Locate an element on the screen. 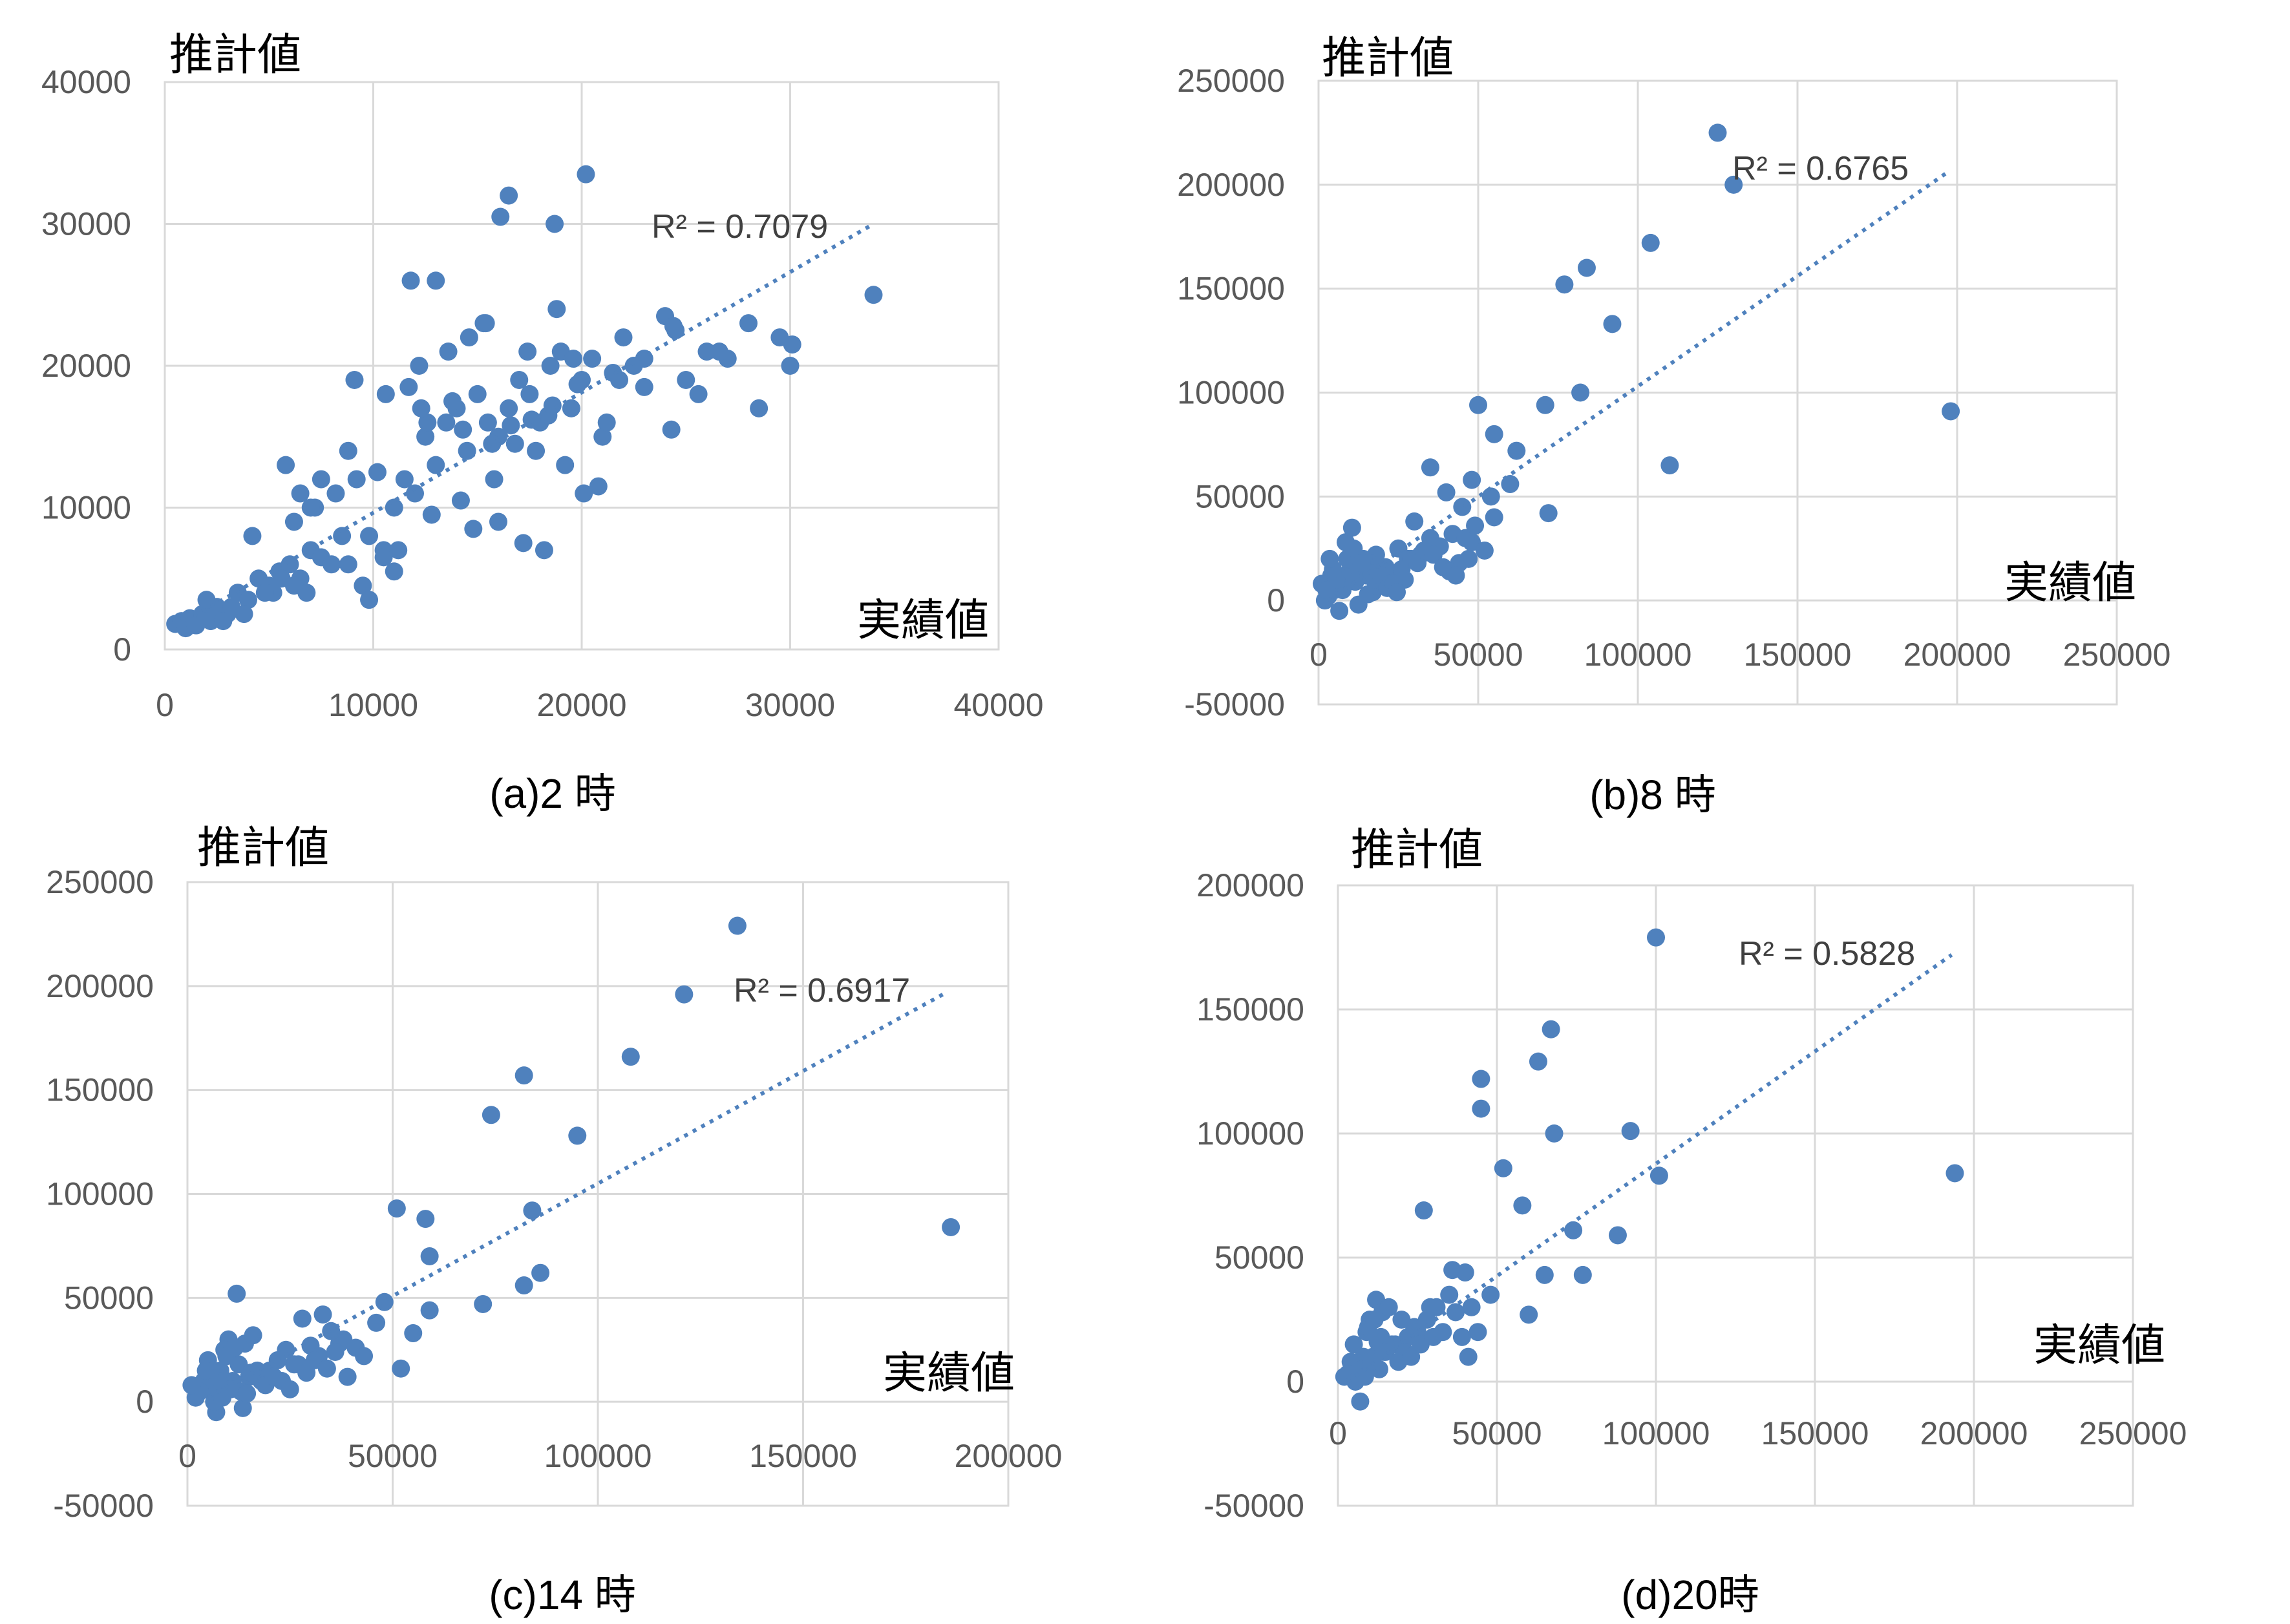 This screenshot has width=2290, height=1624. plot-area is located at coordinates (582, 366).